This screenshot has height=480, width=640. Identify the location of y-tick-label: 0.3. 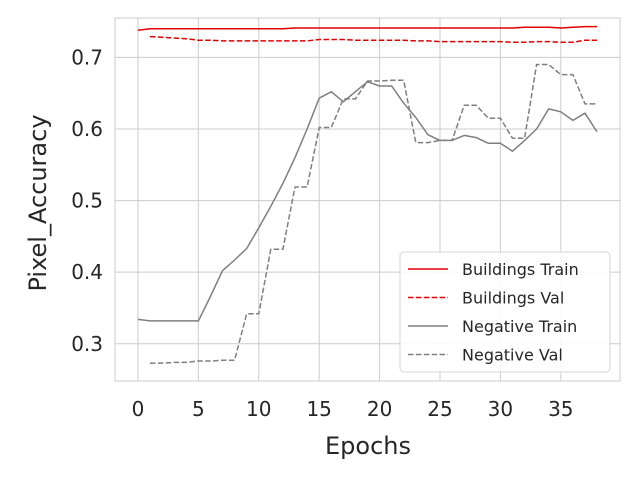
(87, 344).